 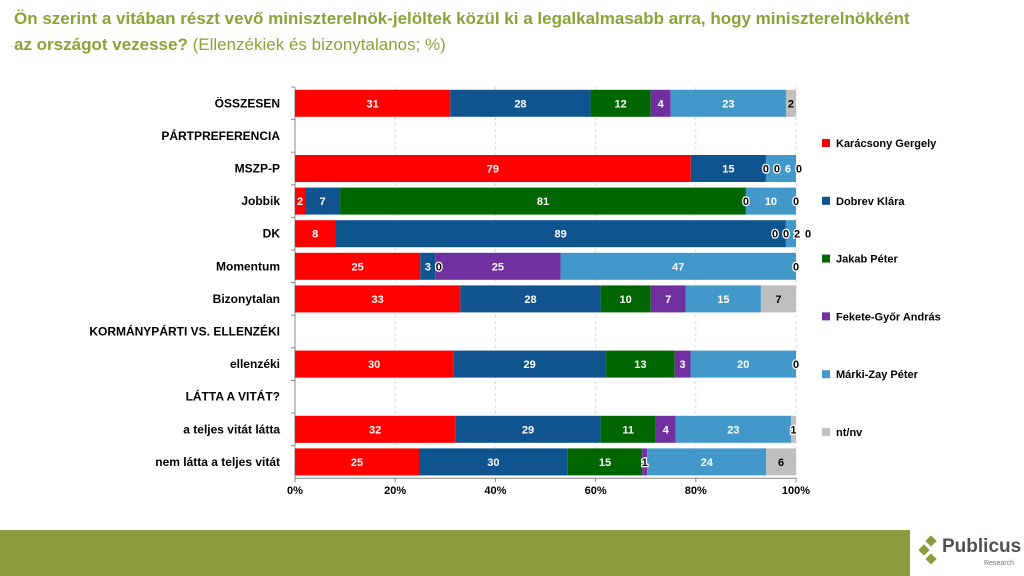 I want to click on legend-label: nt/nv, so click(x=849, y=433).